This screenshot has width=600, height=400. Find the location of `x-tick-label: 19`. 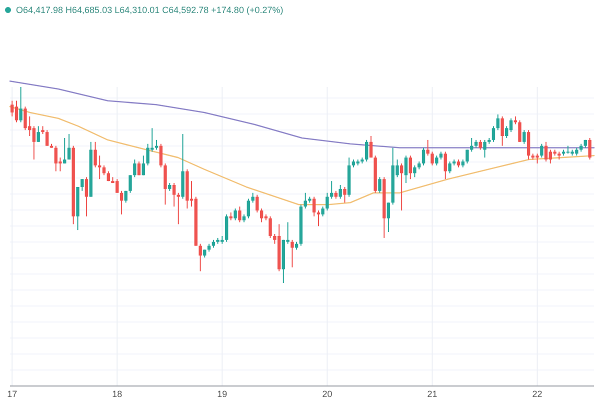

x-tick-label: 19 is located at coordinates (222, 394).